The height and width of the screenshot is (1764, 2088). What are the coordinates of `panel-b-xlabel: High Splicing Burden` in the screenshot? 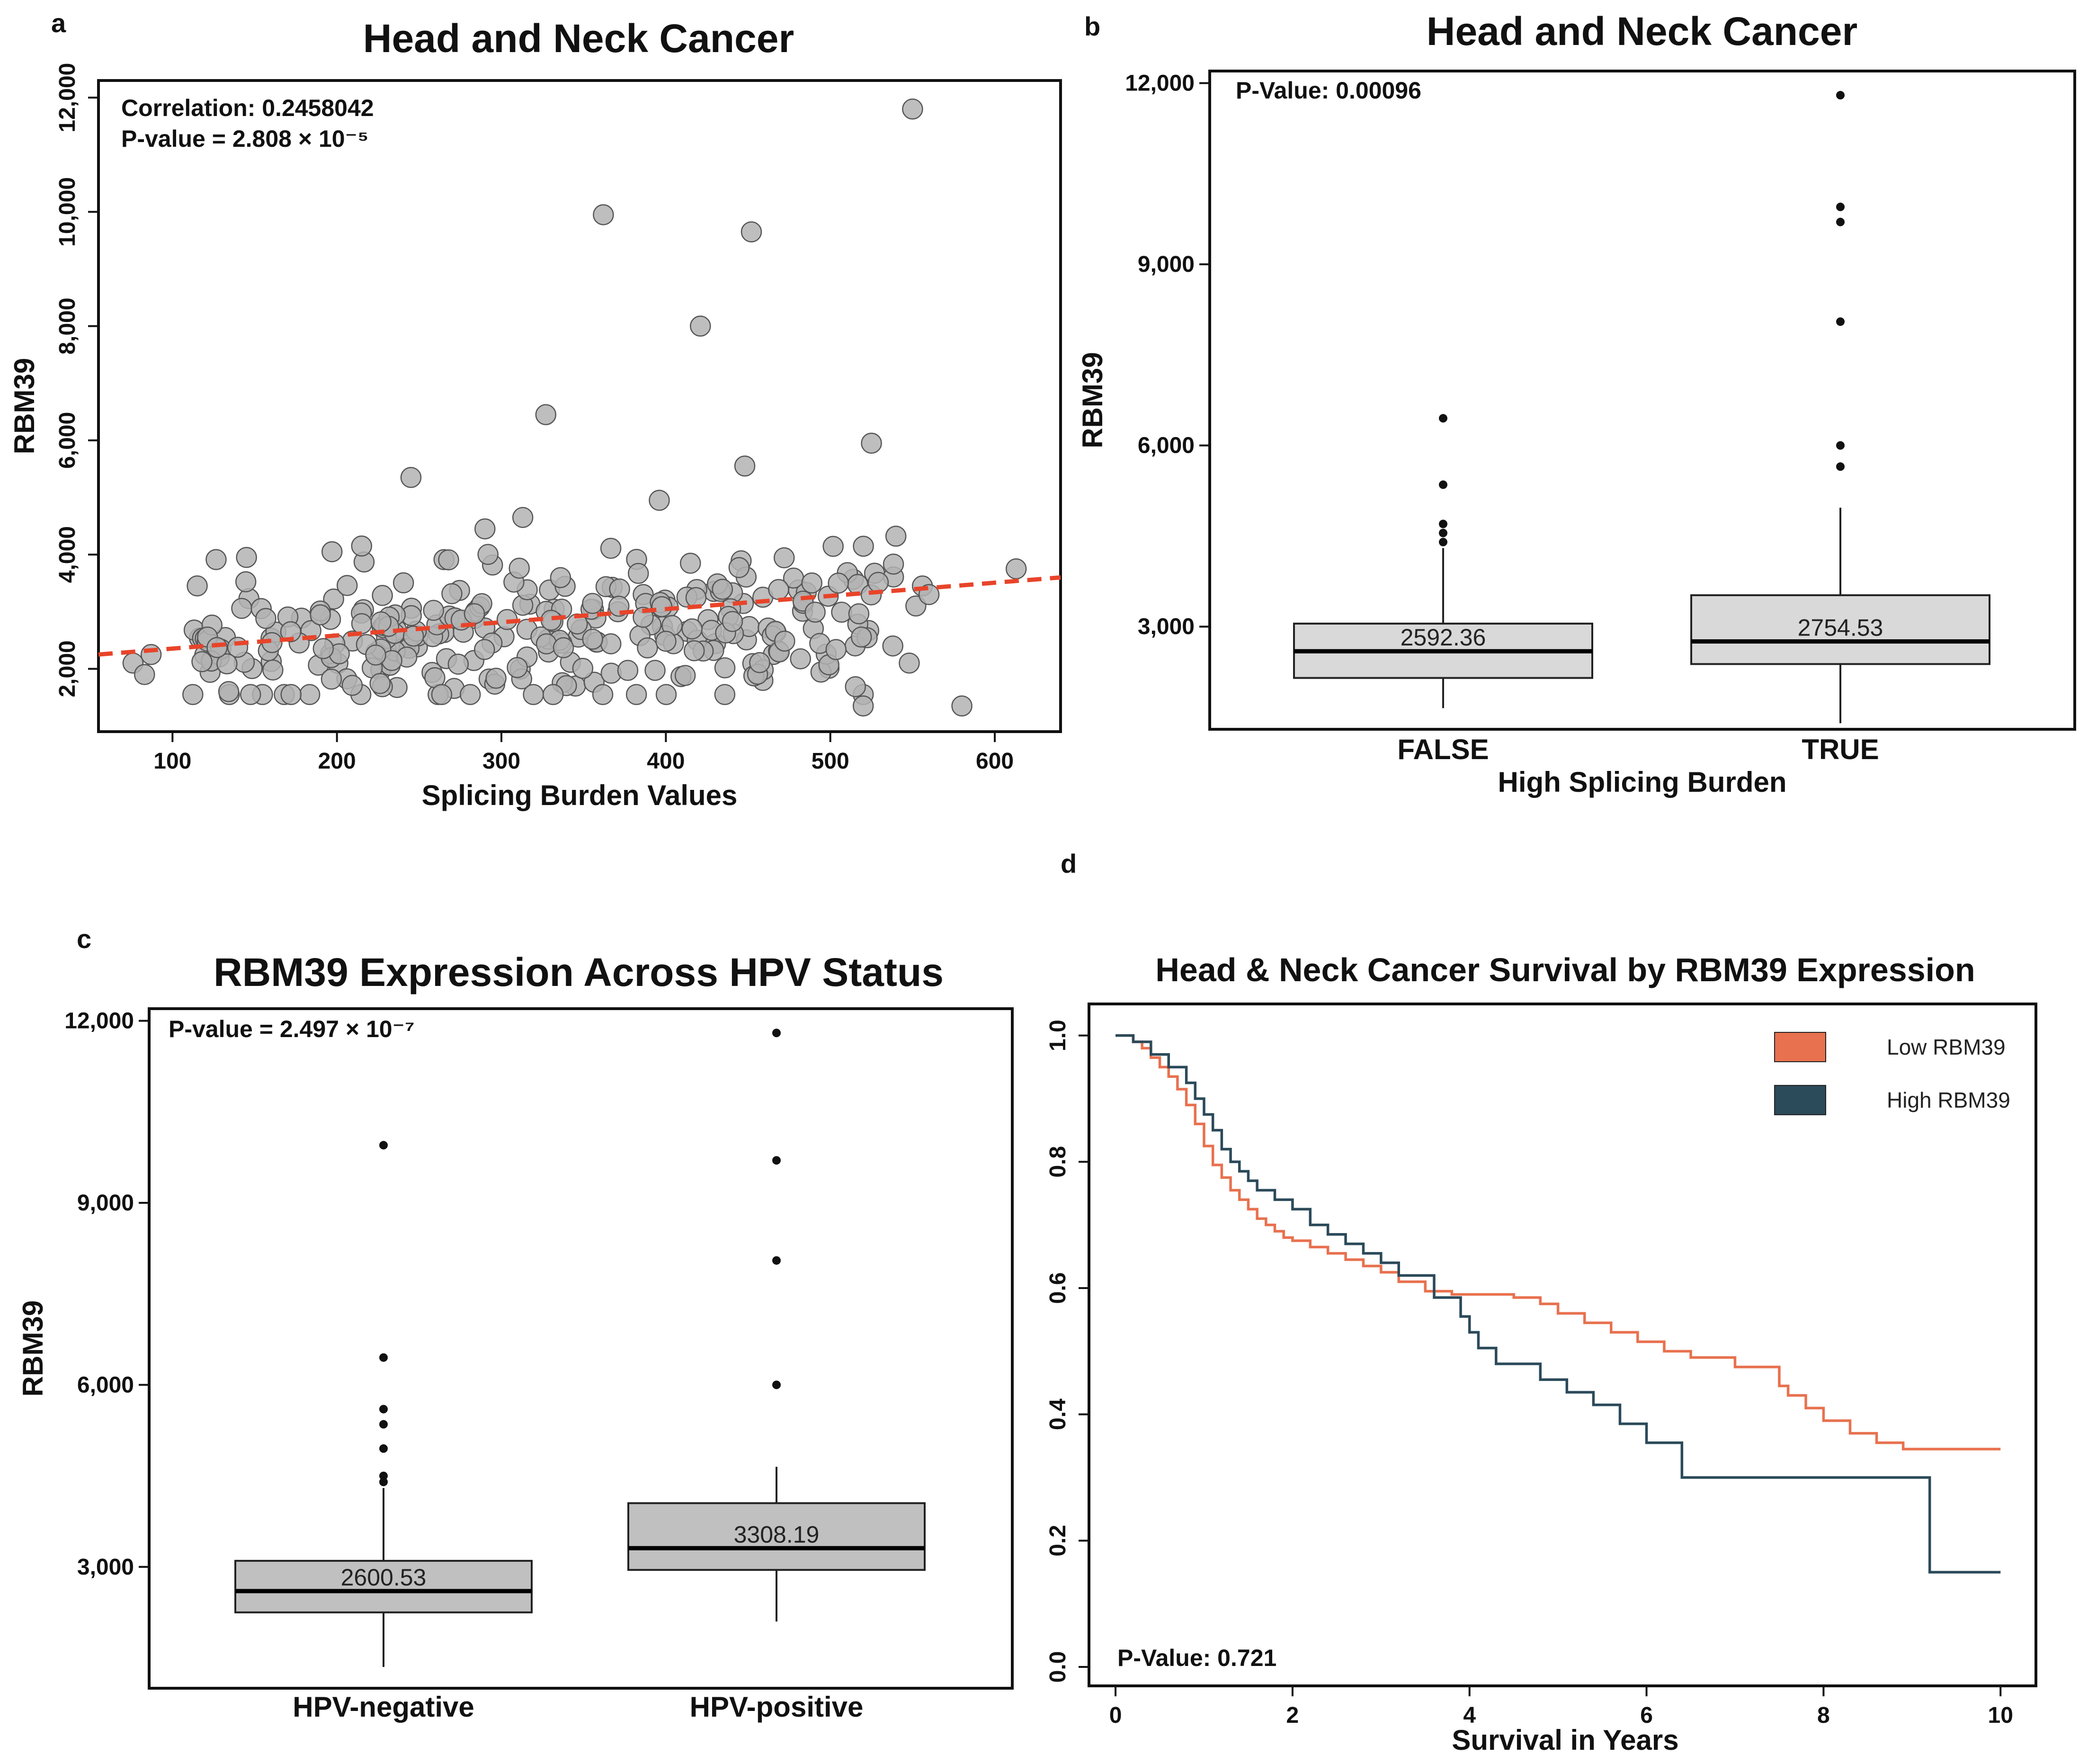 It's located at (1643, 782).